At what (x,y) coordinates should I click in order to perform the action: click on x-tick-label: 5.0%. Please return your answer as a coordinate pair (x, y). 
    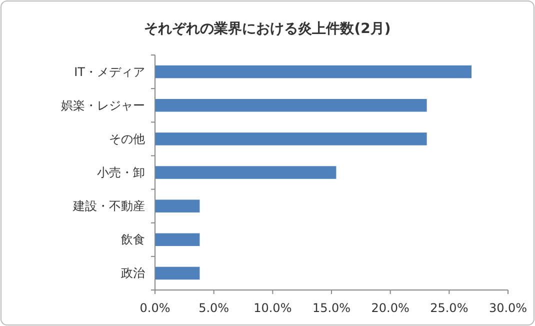
    Looking at the image, I should click on (214, 308).